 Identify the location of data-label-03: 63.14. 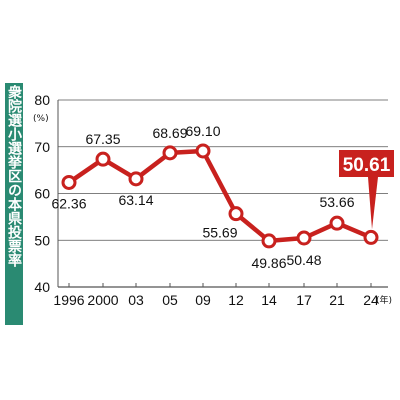
(135, 200).